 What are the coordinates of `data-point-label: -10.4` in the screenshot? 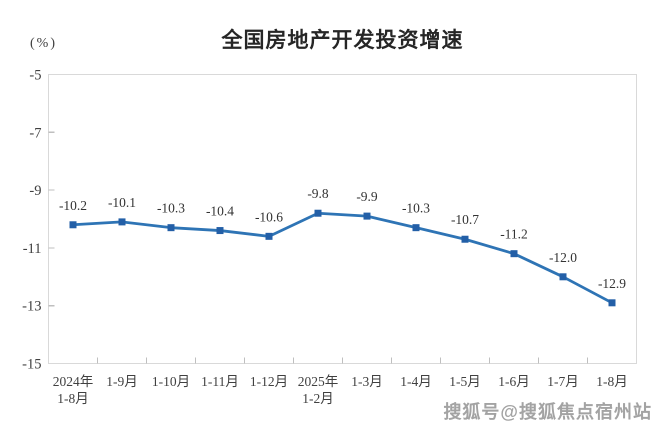 It's located at (220, 211).